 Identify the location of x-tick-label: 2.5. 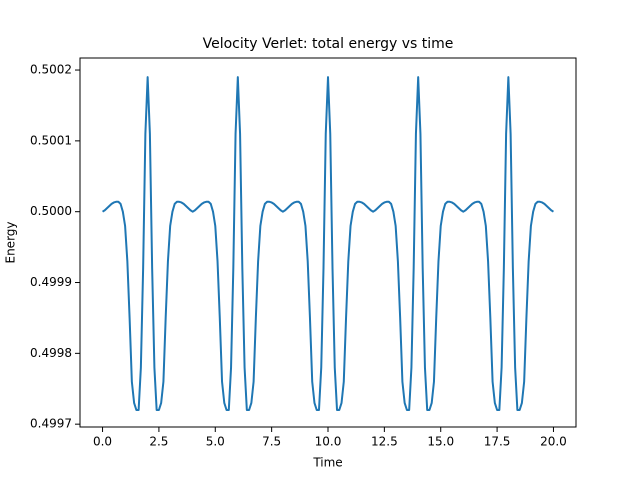
(158, 442).